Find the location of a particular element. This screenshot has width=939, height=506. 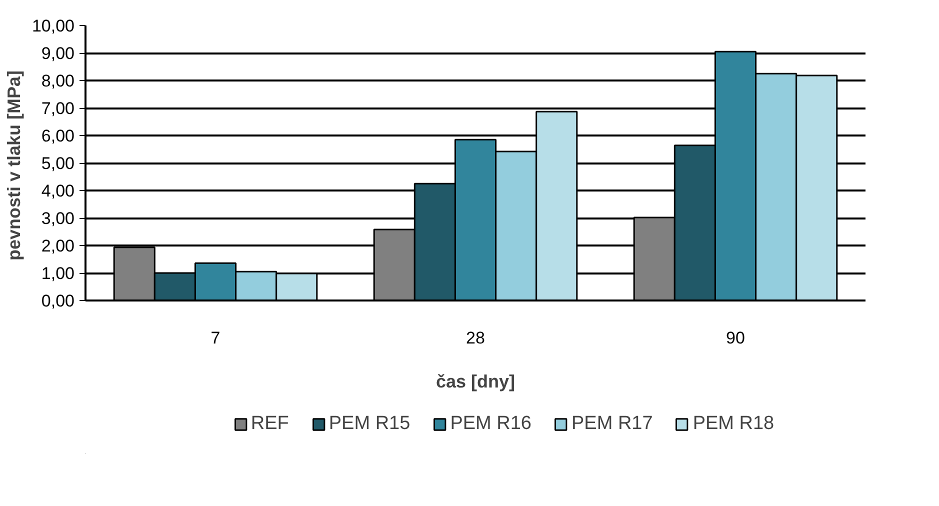

y-axis-title: pevnosti v tlaku [MPa] is located at coordinates (14, 165).